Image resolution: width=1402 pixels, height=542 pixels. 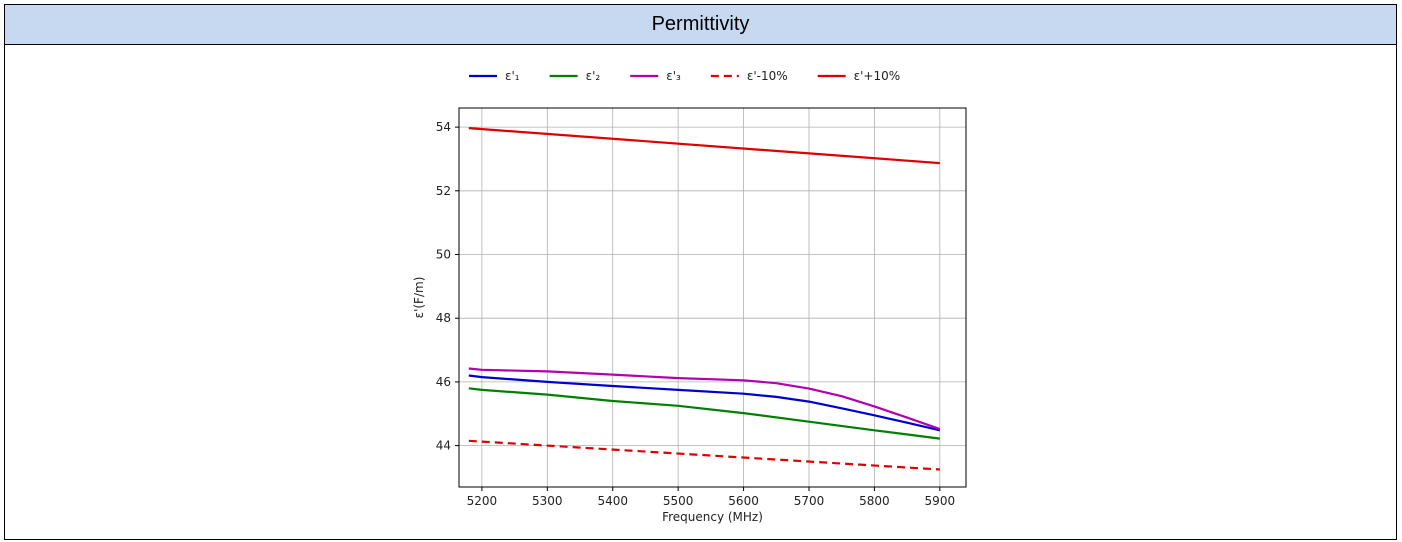 What do you see at coordinates (593, 76) in the screenshot?
I see `legend-label-2: ε'₂` at bounding box center [593, 76].